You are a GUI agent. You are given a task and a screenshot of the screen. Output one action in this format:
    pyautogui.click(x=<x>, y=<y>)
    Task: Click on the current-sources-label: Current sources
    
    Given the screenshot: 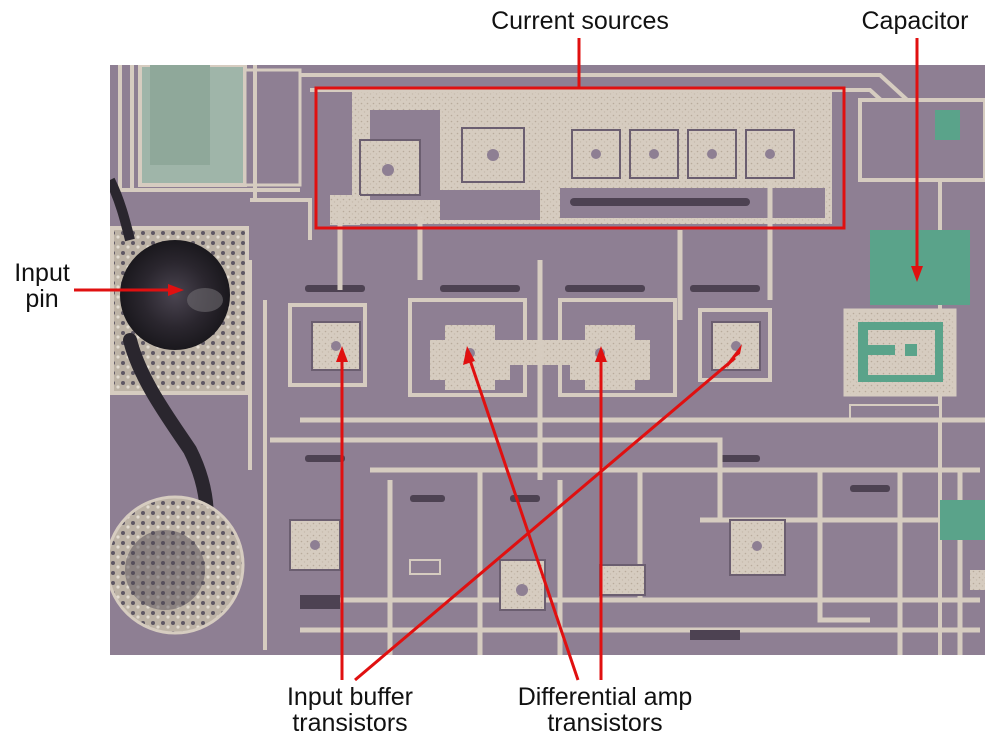 What is the action you would take?
    pyautogui.click(x=580, y=21)
    